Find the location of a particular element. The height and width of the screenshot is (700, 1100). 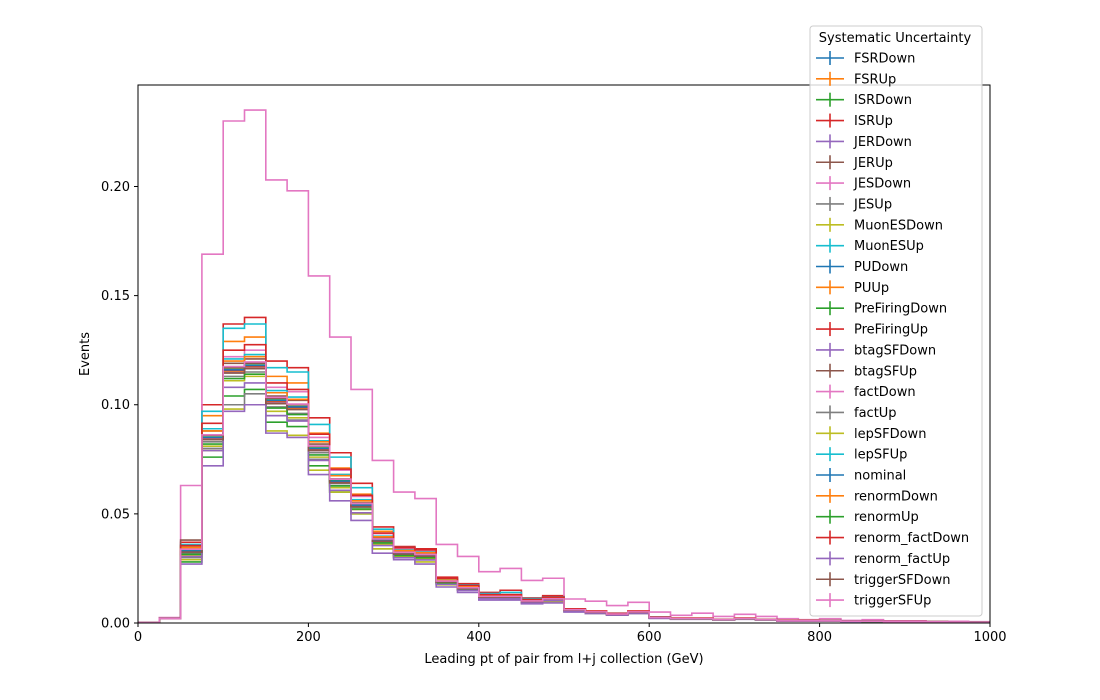

legend-label: renormUp is located at coordinates (886, 517).